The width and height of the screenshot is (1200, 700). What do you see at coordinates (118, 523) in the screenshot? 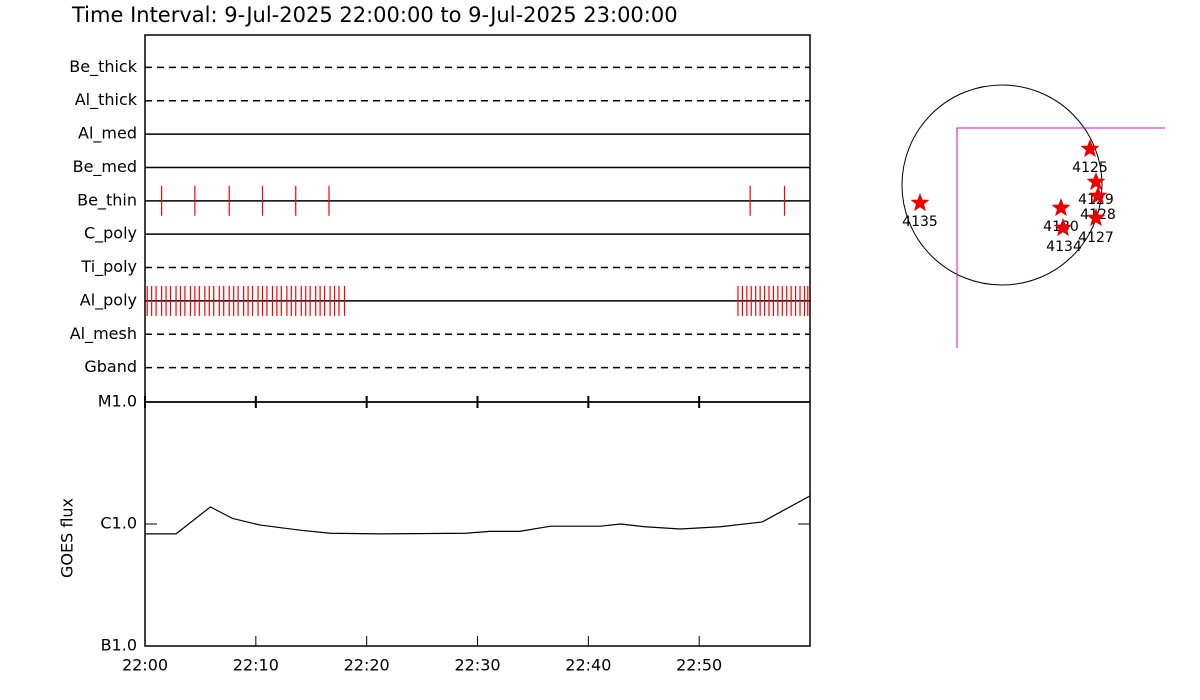
I see `y-tick-label: C1.0` at bounding box center [118, 523].